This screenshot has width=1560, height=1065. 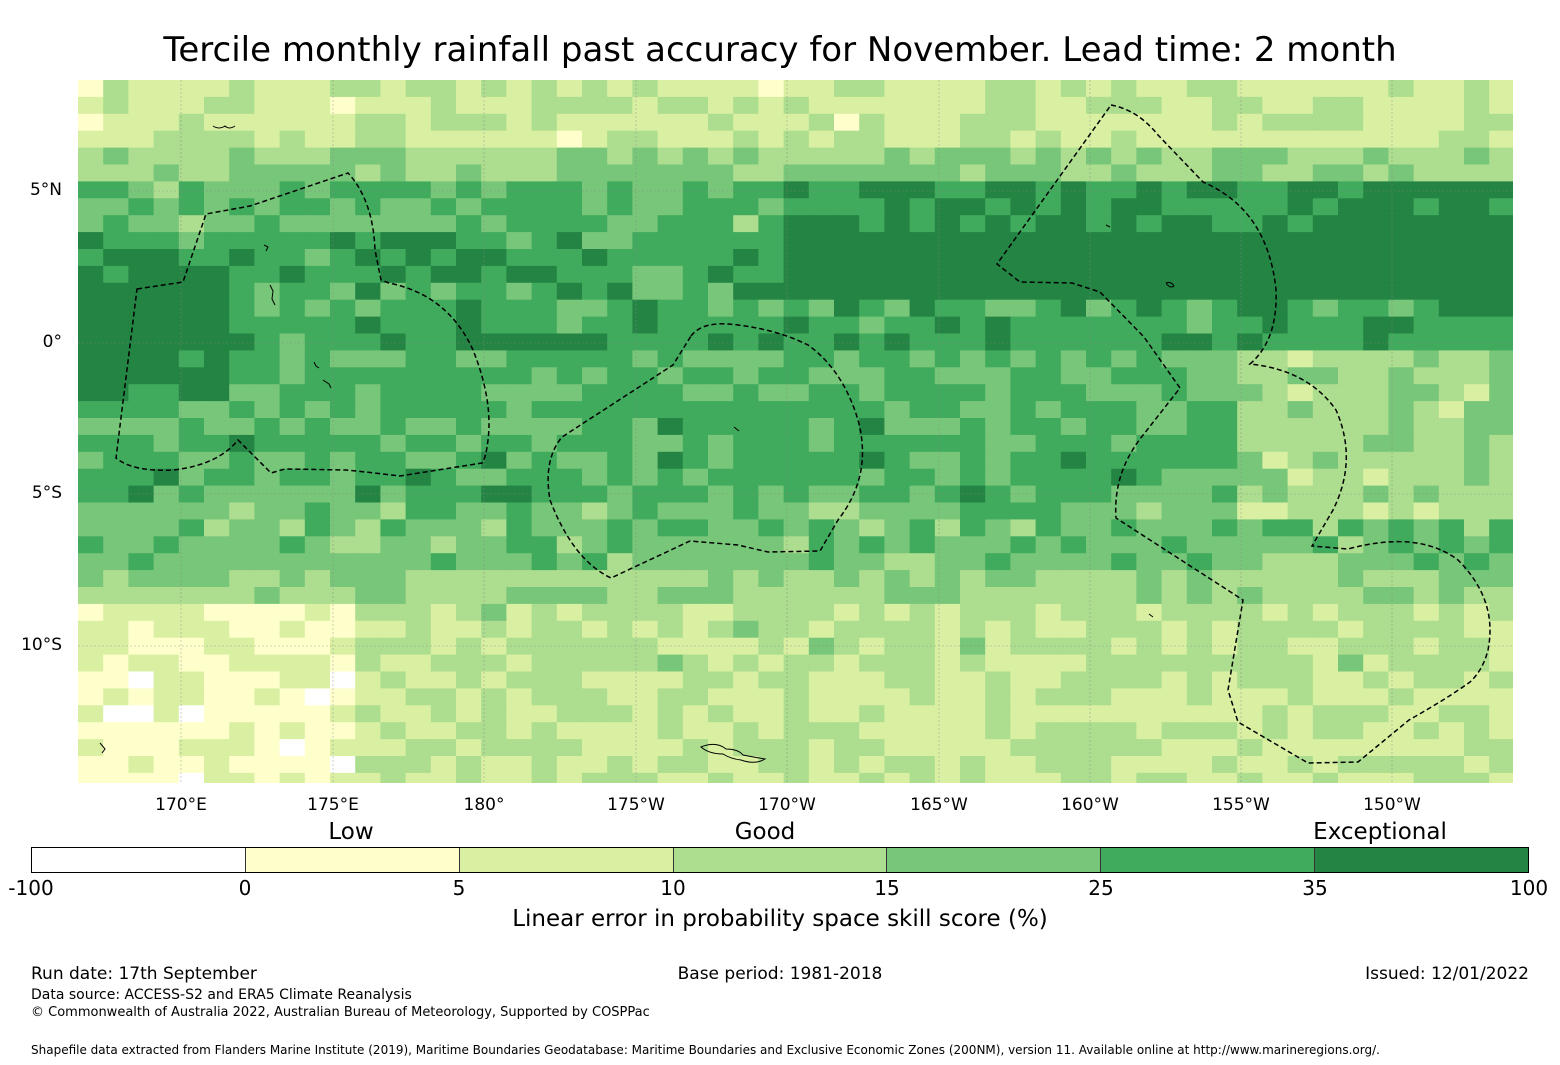 What do you see at coordinates (352, 860) in the screenshot?
I see `colorbar-segment` at bounding box center [352, 860].